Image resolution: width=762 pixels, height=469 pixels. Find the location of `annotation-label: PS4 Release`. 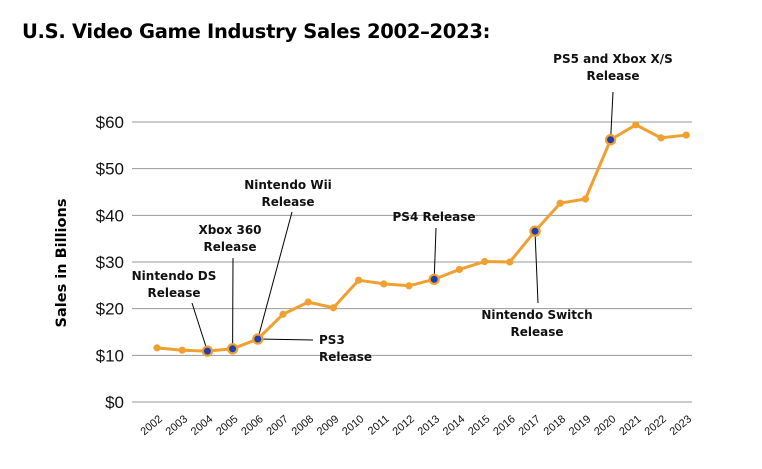

annotation-label: PS4 Release is located at coordinates (434, 217).